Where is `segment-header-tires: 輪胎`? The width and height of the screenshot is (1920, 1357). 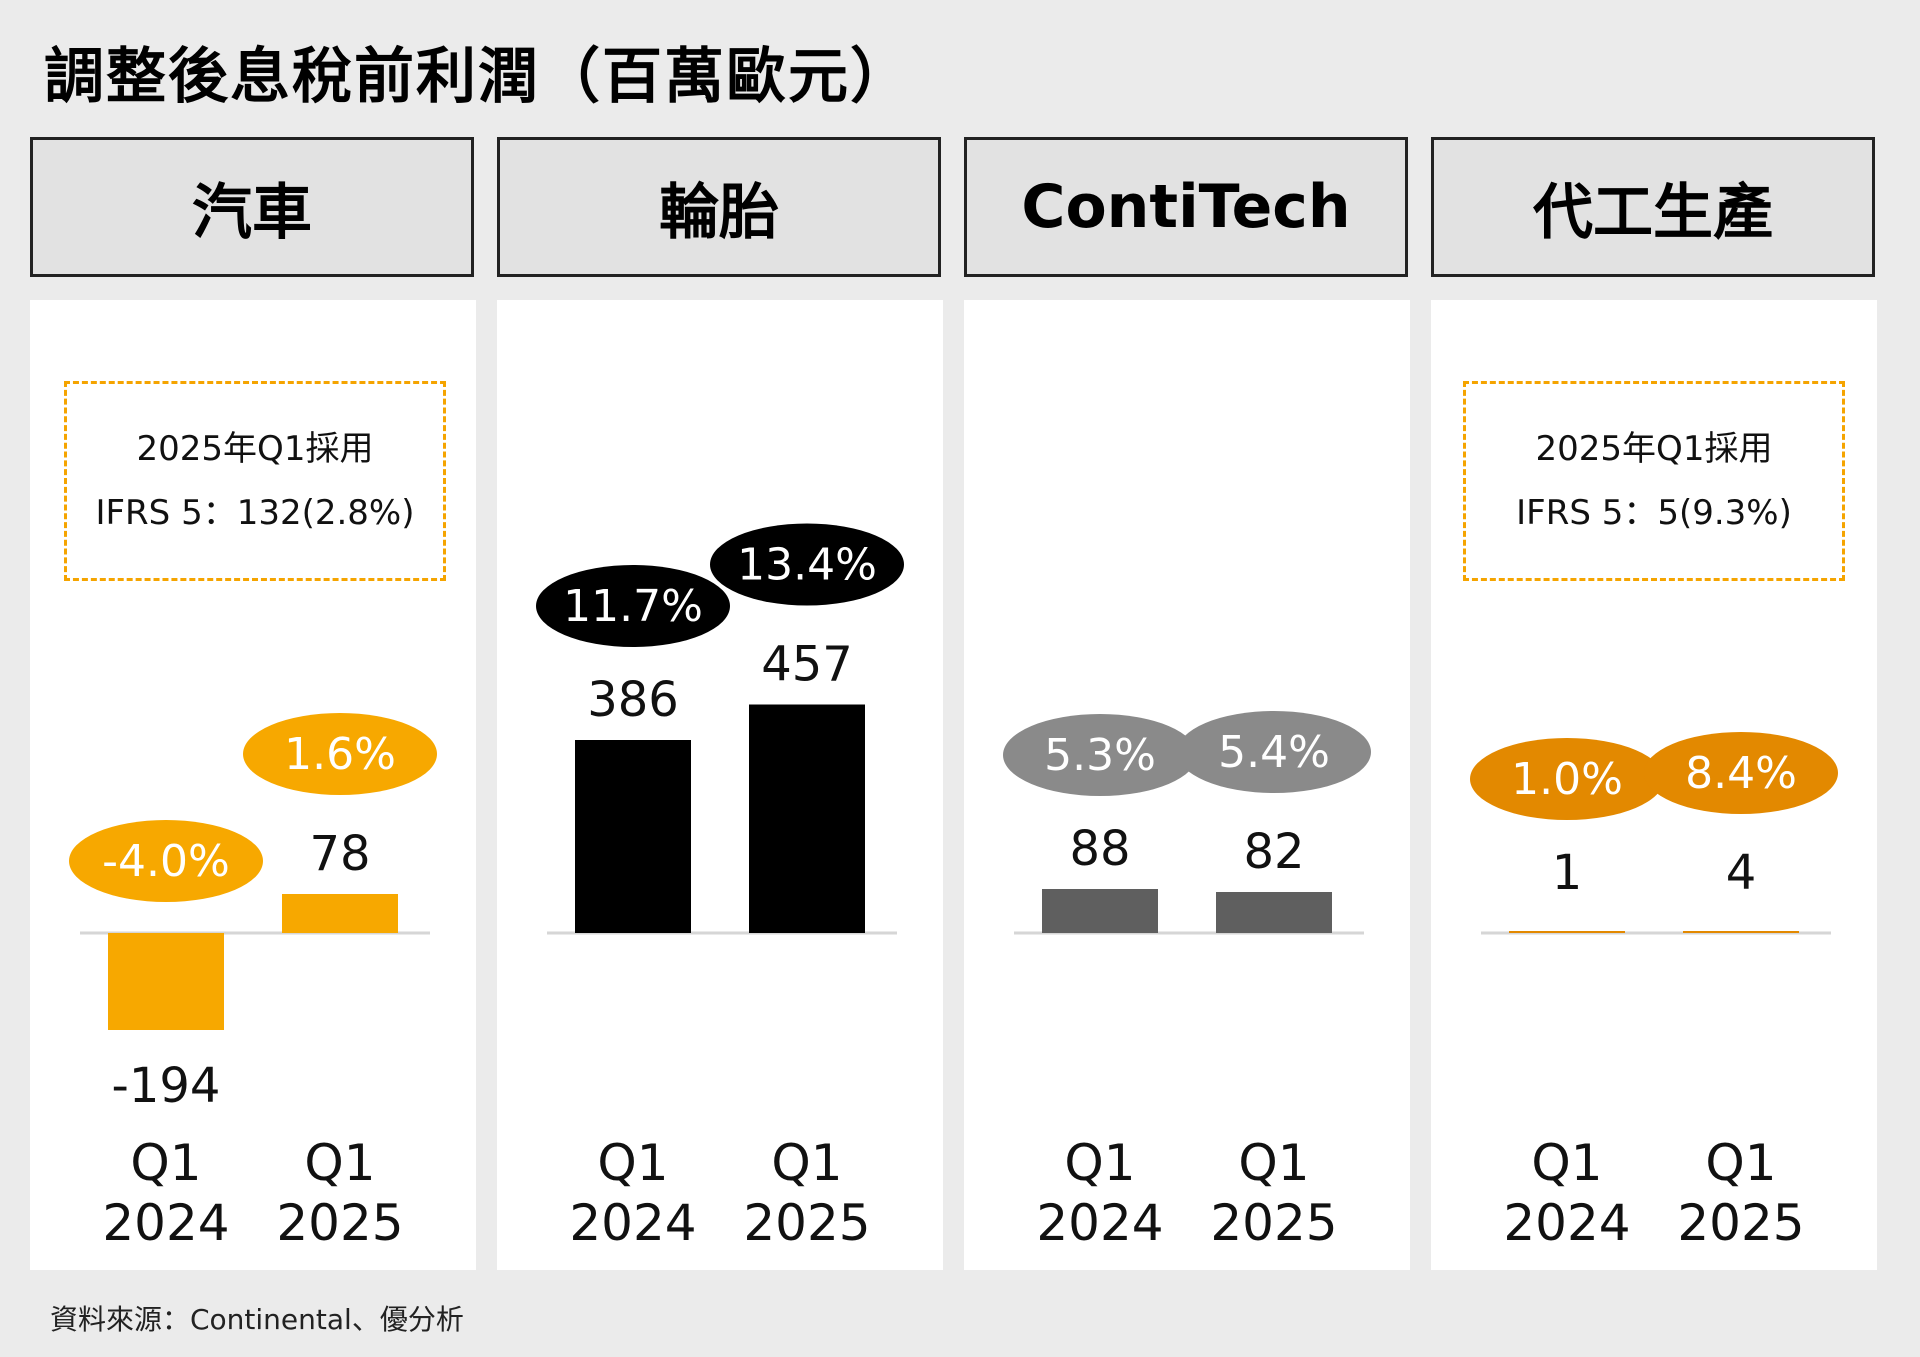
segment-header-tires: 輪胎 is located at coordinates (719, 207).